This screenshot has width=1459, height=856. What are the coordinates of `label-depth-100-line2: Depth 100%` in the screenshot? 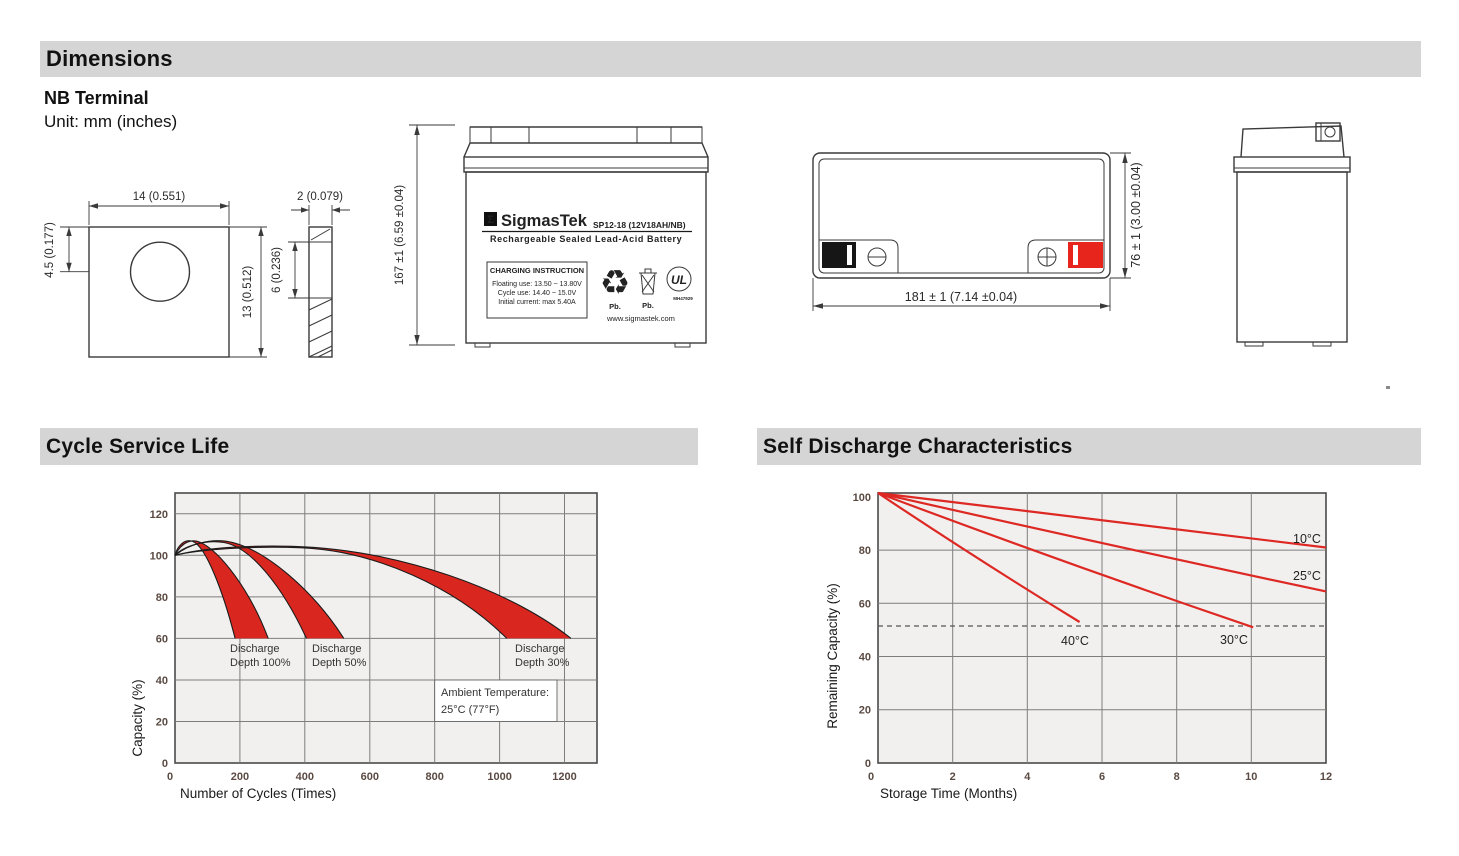 It's located at (260, 663).